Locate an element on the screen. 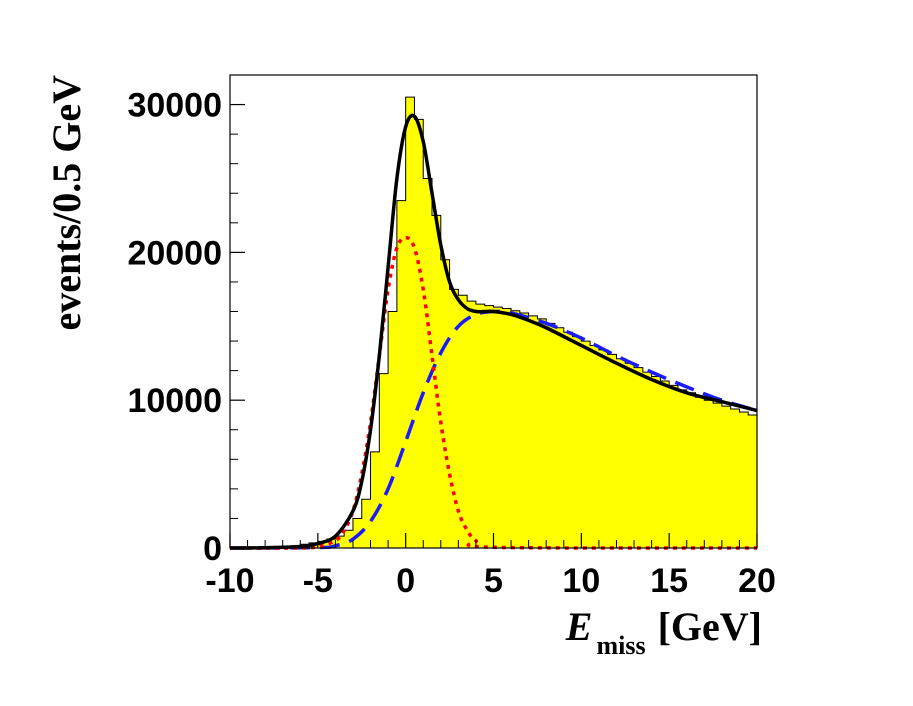  y-tick-label: 20000 is located at coordinates (174, 253).